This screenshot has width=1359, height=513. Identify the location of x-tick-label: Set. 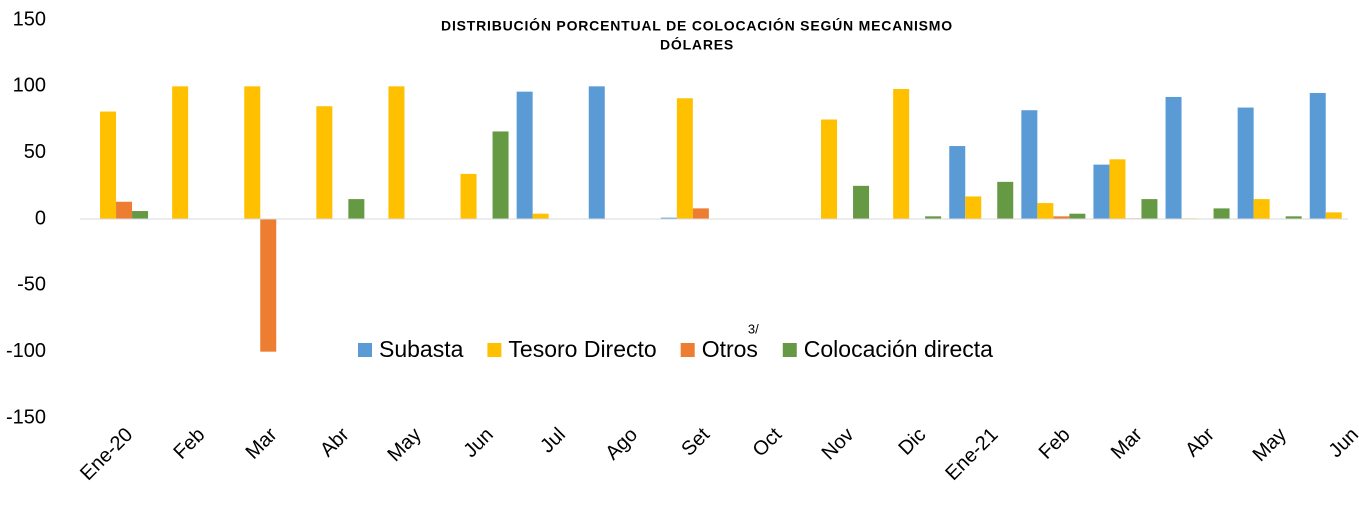
(695, 441).